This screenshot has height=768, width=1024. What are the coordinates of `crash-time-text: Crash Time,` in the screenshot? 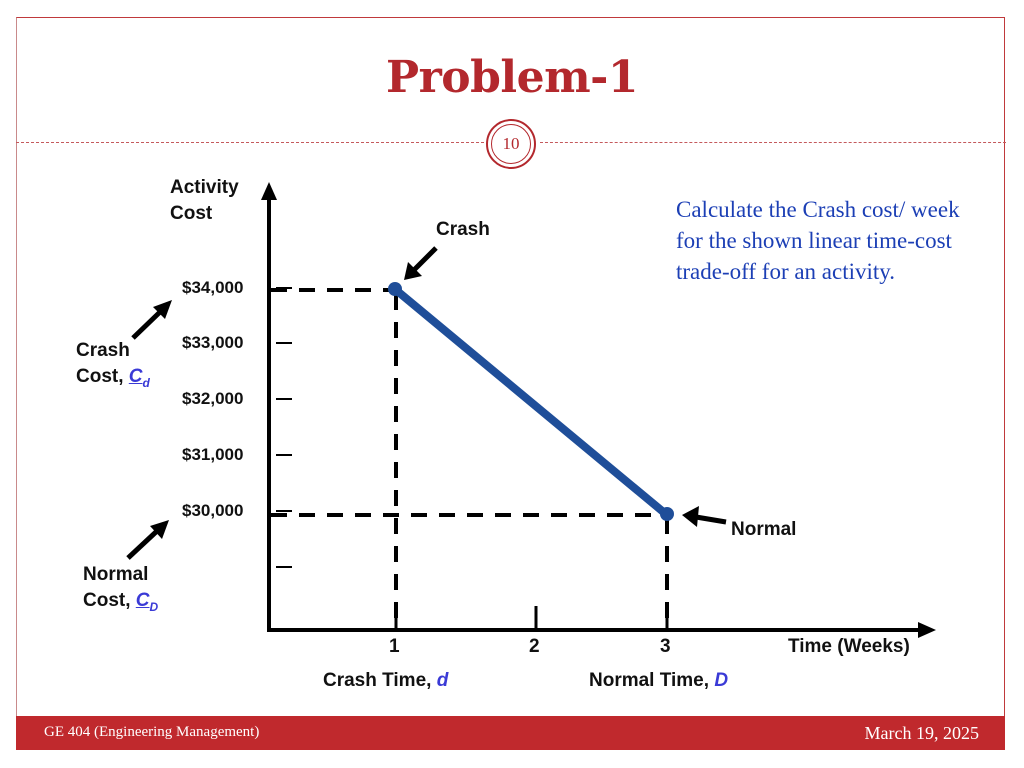 It's located at (380, 680).